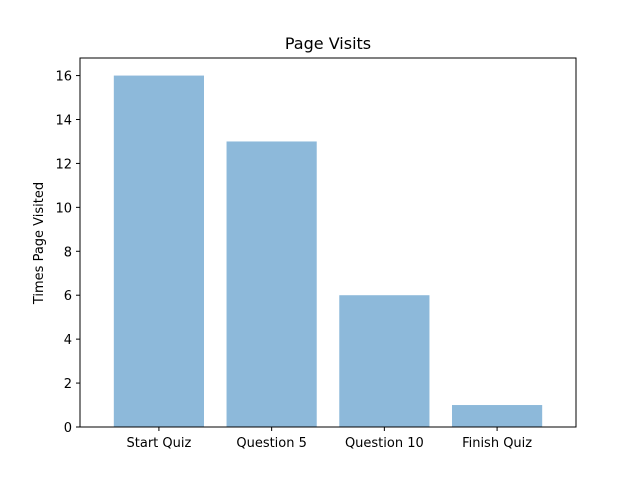 Image resolution: width=640 pixels, height=480 pixels. What do you see at coordinates (68, 296) in the screenshot?
I see `y-tick-label: 6` at bounding box center [68, 296].